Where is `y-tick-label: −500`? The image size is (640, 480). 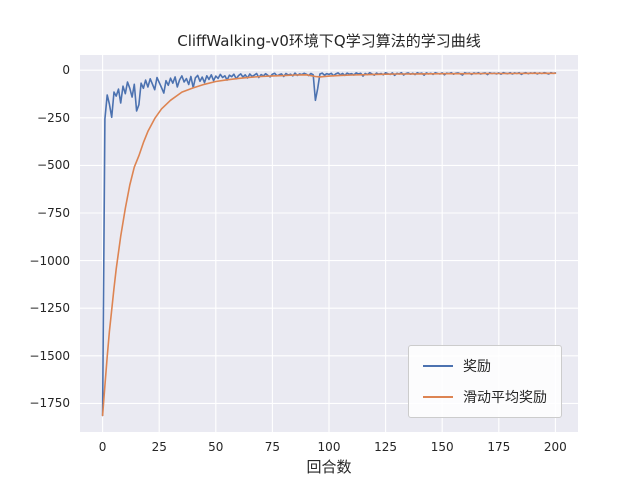 y-tick-label: −500 is located at coordinates (53, 165).